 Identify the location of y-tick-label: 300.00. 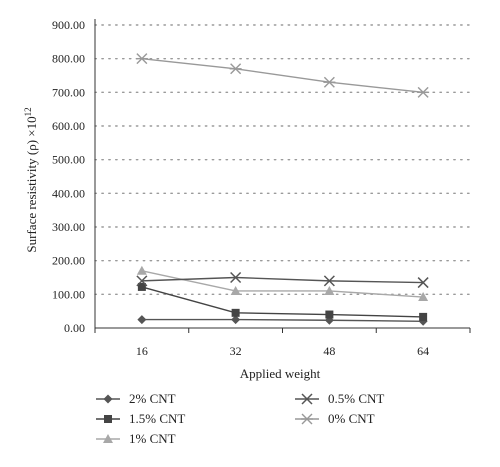
(68, 227).